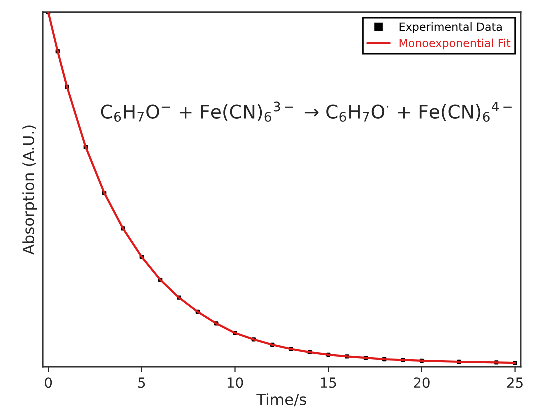 Image resolution: width=537 pixels, height=417 pixels. I want to click on x-tick-label: 0, so click(48, 383).